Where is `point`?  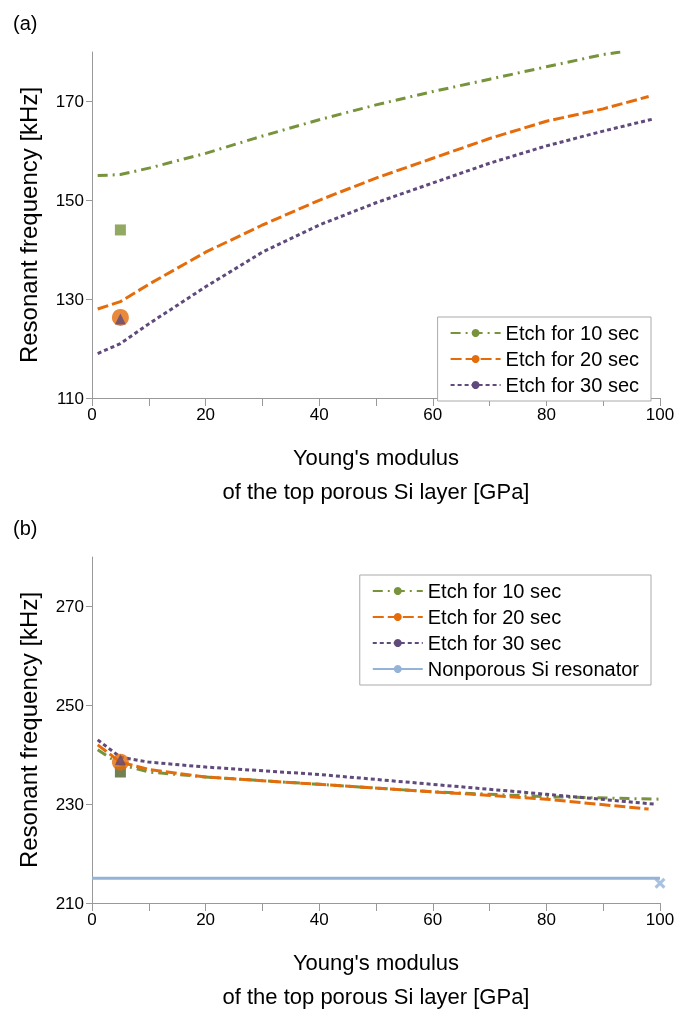
point is located at coordinates (660, 883).